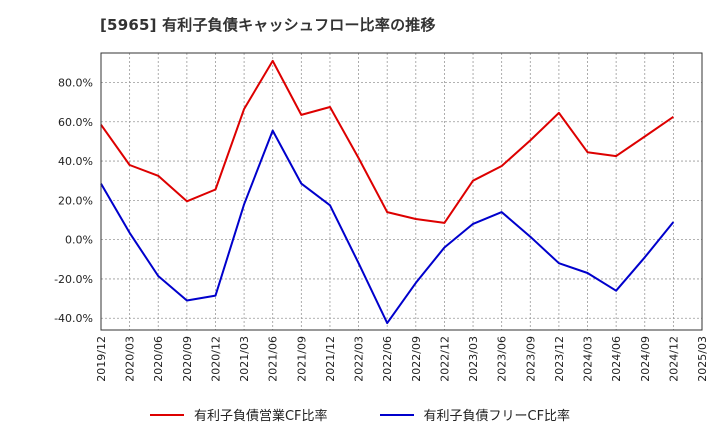 This screenshot has height=440, width=720. Describe the element at coordinates (360, 414) in the screenshot. I see `legend: 有利子負債営業CF比率 有利子負債フリーCF比率` at that location.